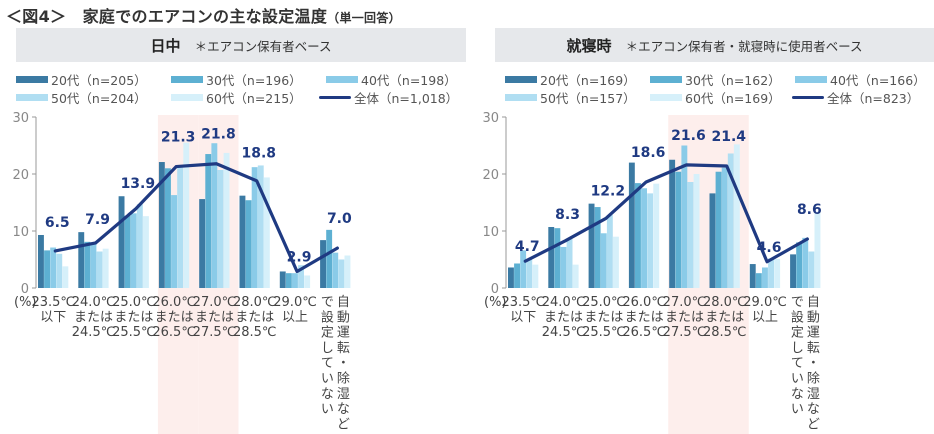 This screenshot has width=934, height=434. What do you see at coordinates (343, 333) in the screenshot?
I see `category-label-char: 運` at bounding box center [343, 333].